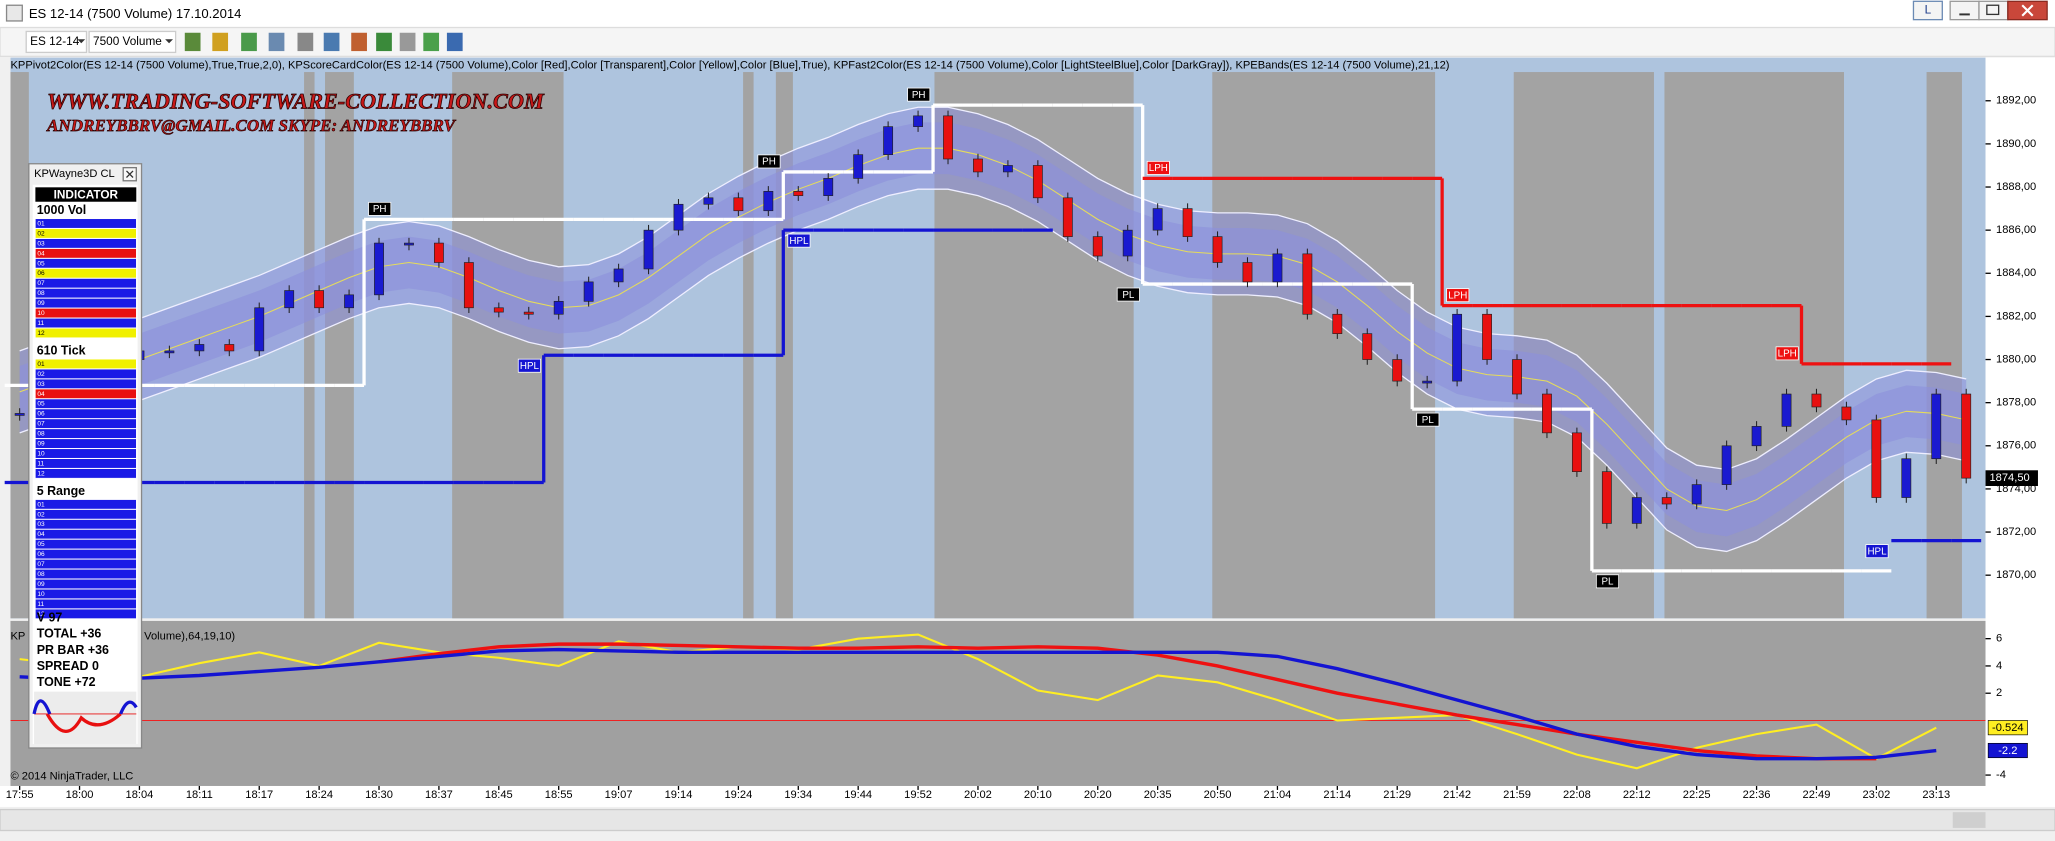  Describe the element at coordinates (530, 366) in the screenshot. I see `pivot-marker-label: HPL` at that location.